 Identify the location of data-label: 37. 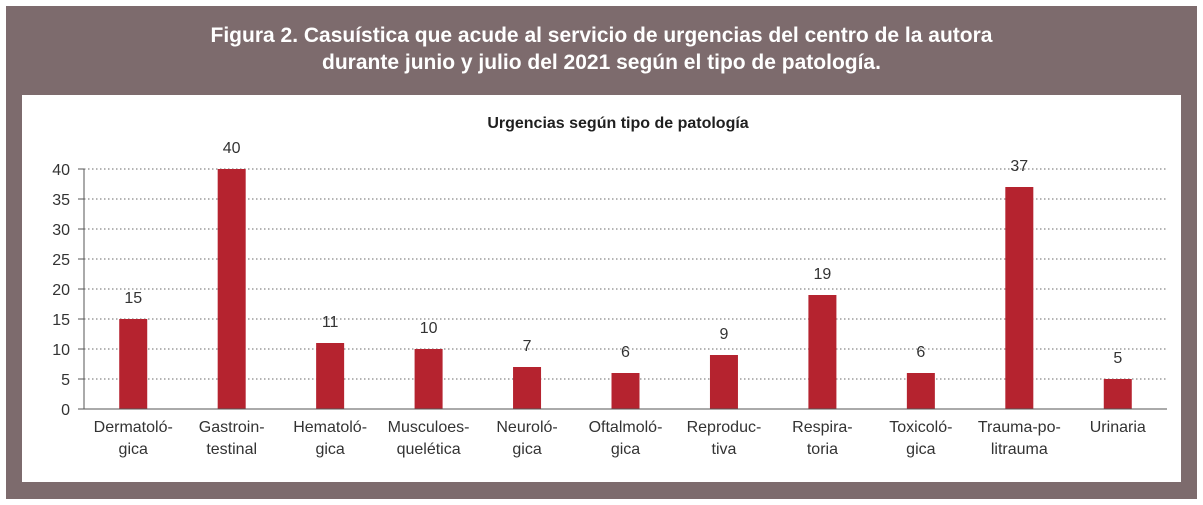
(1019, 166).